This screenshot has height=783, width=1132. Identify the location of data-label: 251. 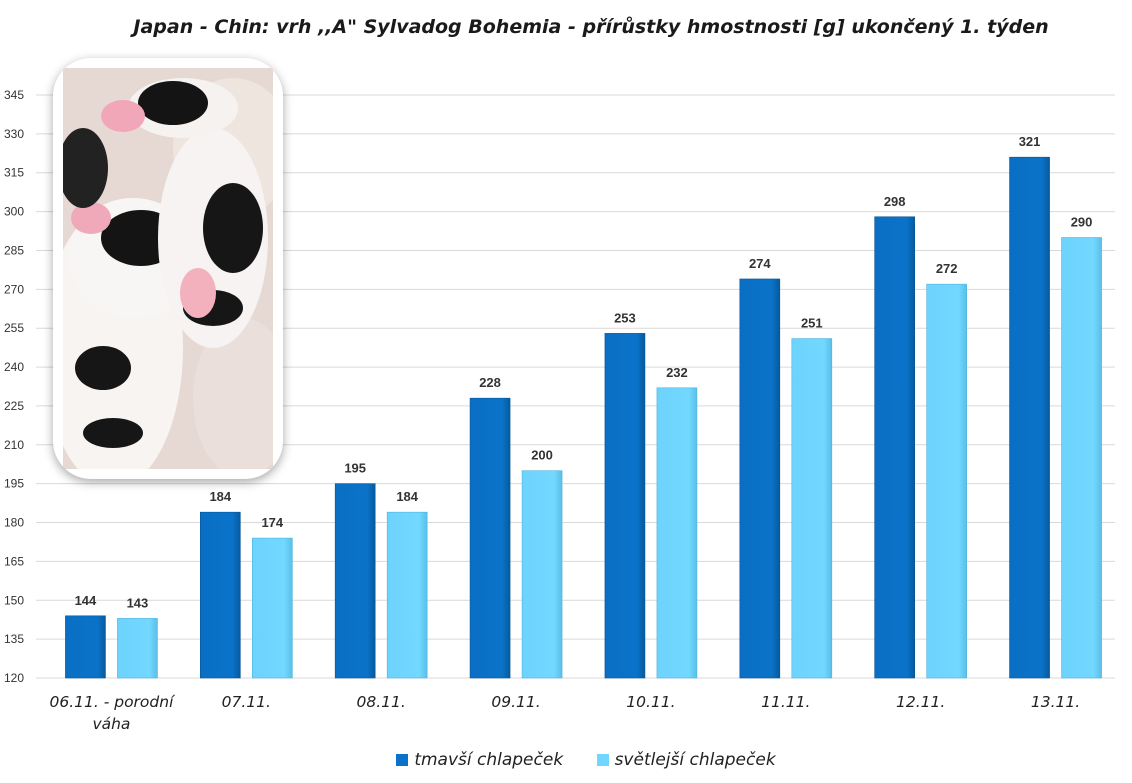
(812, 323).